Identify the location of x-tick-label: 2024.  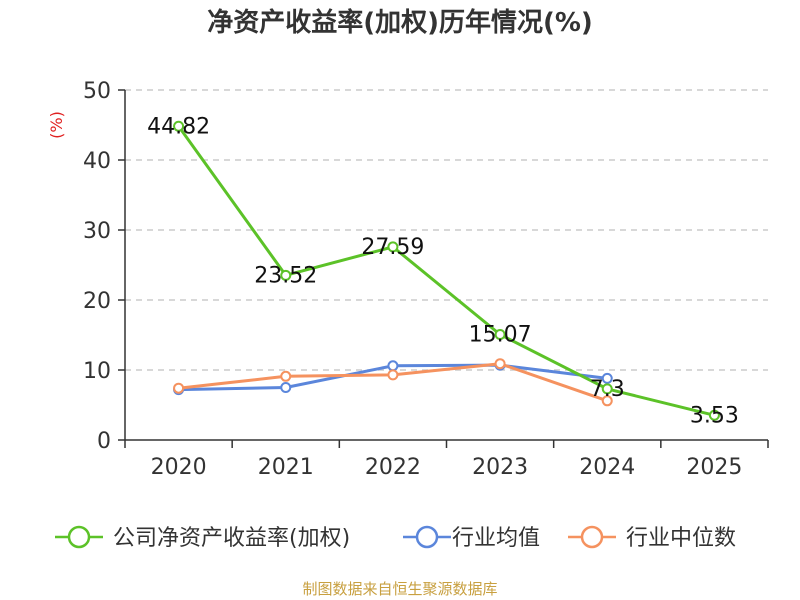
(607, 467).